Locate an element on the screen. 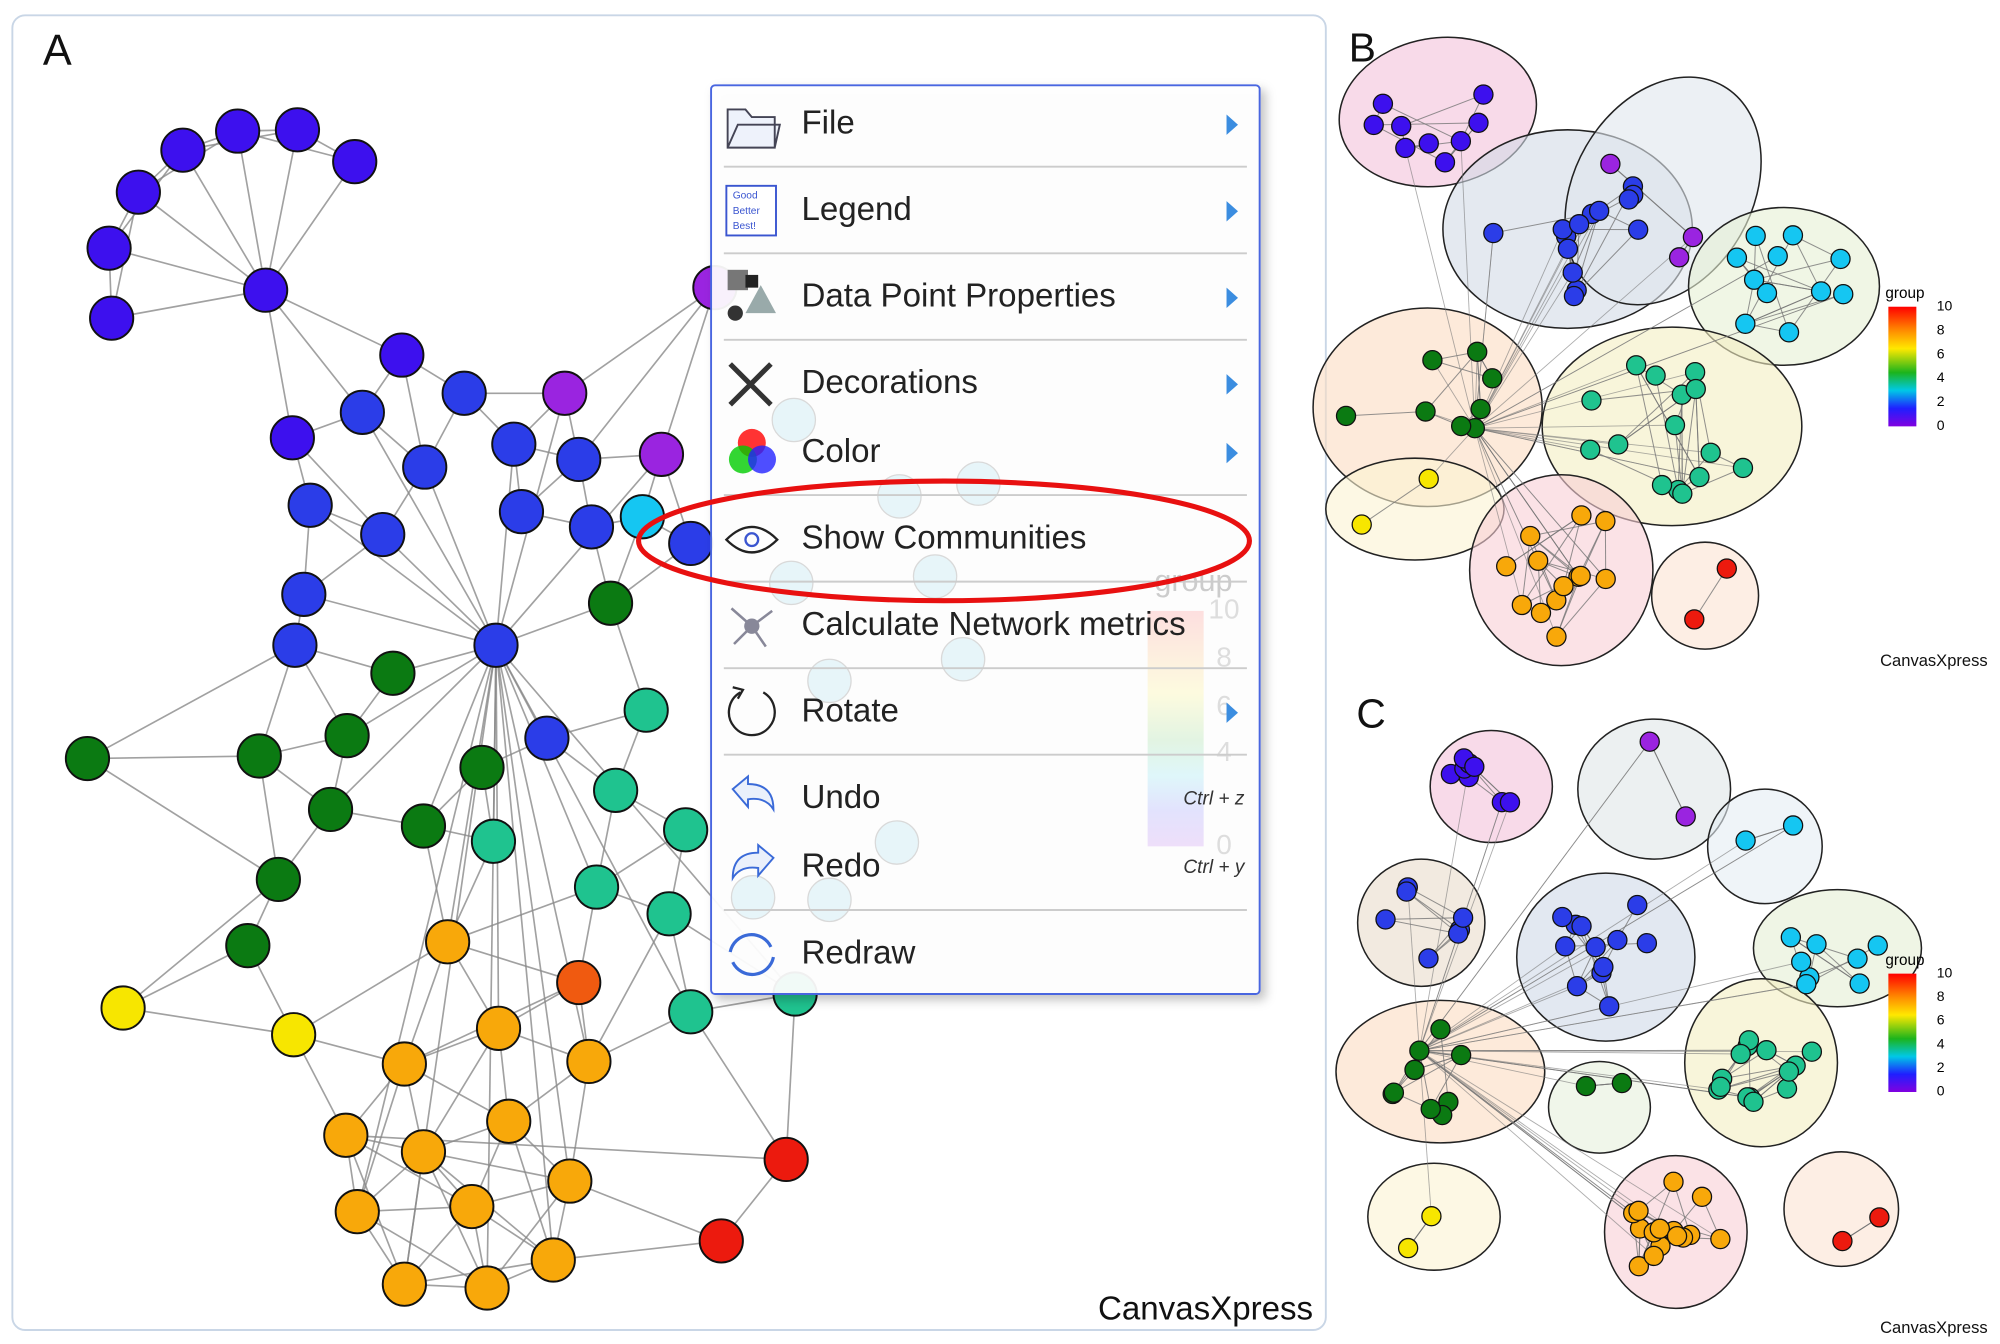 The width and height of the screenshot is (2000, 1344). menu-item: Color is located at coordinates (985, 452).